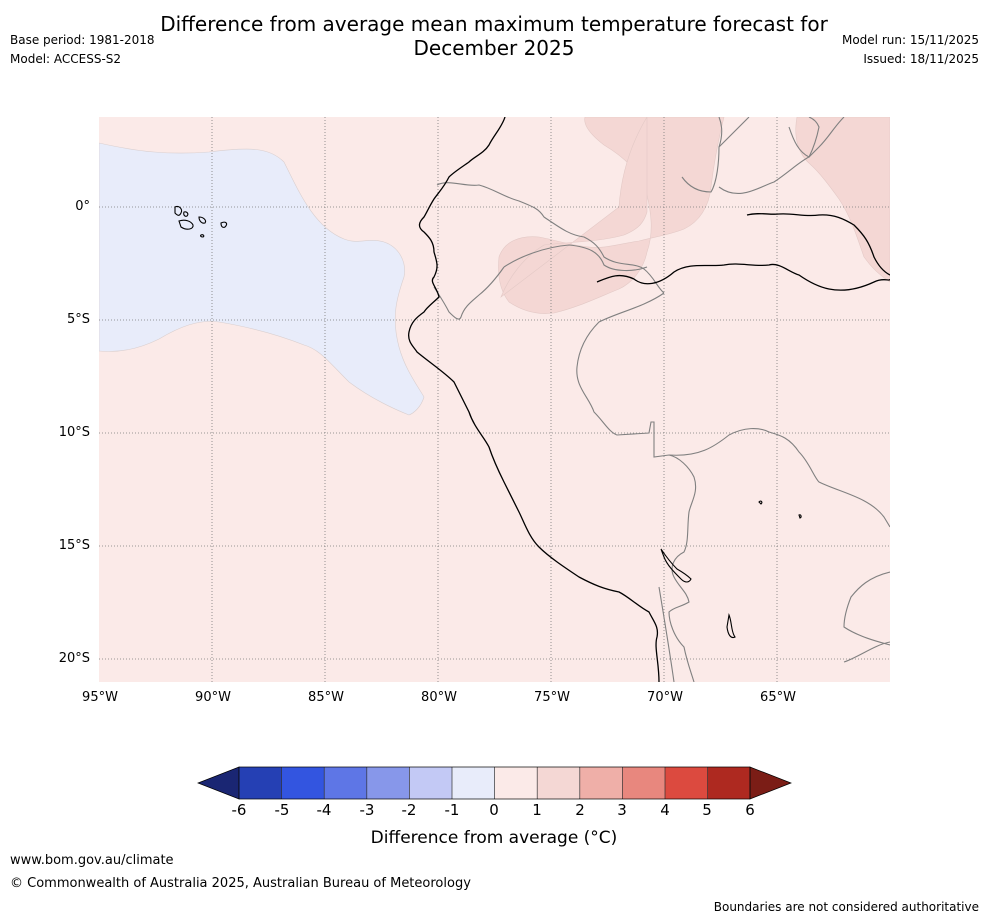  I want to click on colorbar-tick-neg4: -4, so click(324, 810).